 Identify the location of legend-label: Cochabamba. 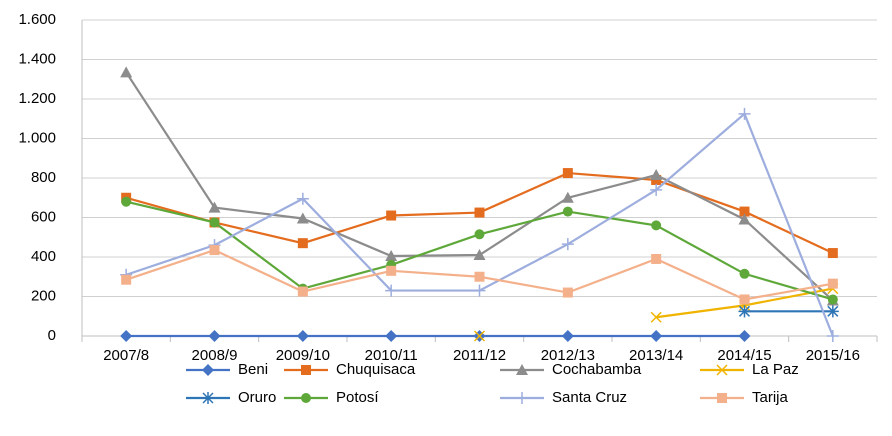
(597, 369).